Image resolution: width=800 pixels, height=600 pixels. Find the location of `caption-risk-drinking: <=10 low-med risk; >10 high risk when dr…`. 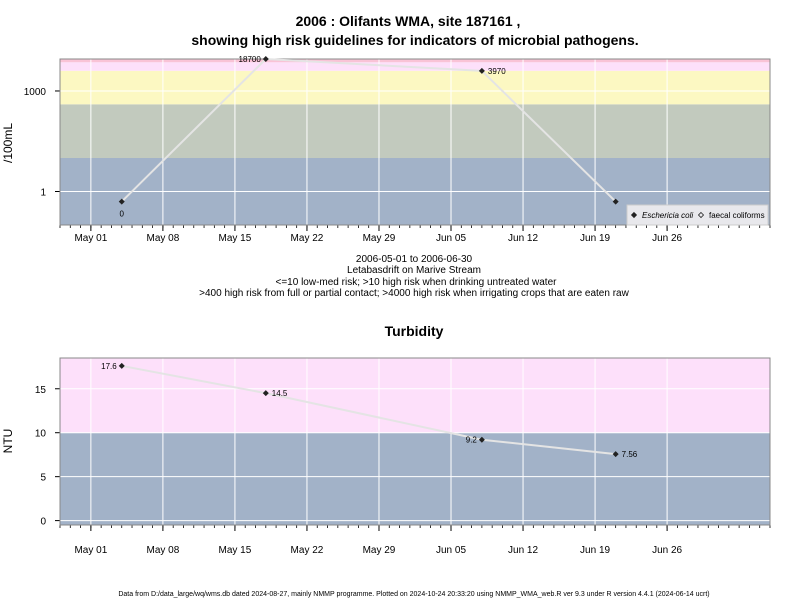

caption-risk-drinking: <=10 low-med risk; >10 high risk when dr… is located at coordinates (417, 282).